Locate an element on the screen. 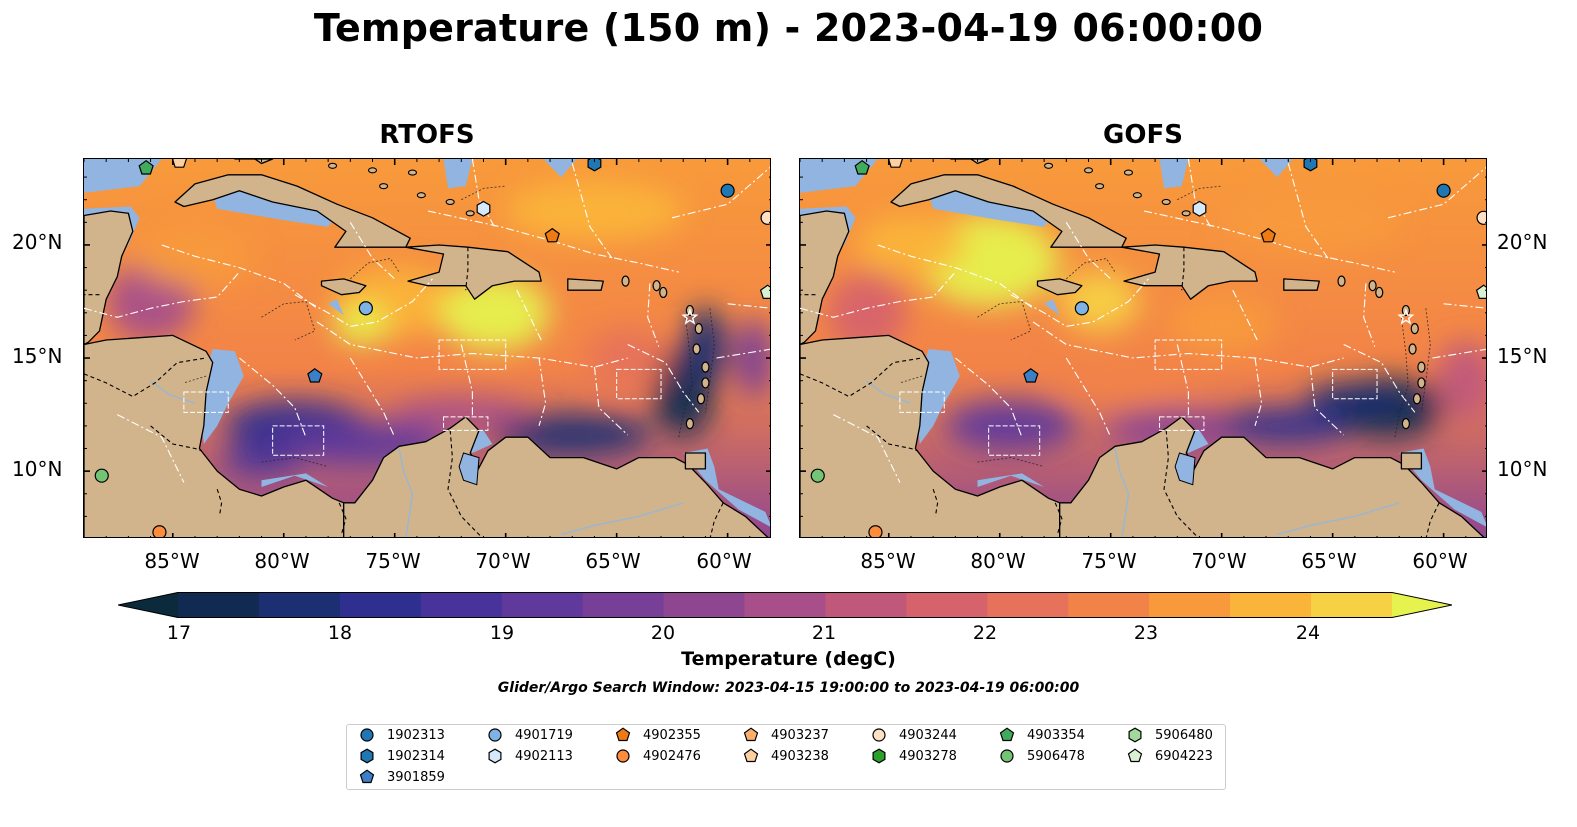  legend-item: 4902476 is located at coordinates (658, 756).